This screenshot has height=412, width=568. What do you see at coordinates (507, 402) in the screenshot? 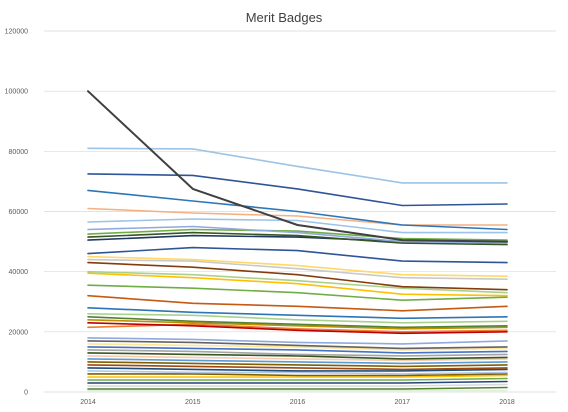
I see `x-tick-label: 2018` at bounding box center [507, 402].